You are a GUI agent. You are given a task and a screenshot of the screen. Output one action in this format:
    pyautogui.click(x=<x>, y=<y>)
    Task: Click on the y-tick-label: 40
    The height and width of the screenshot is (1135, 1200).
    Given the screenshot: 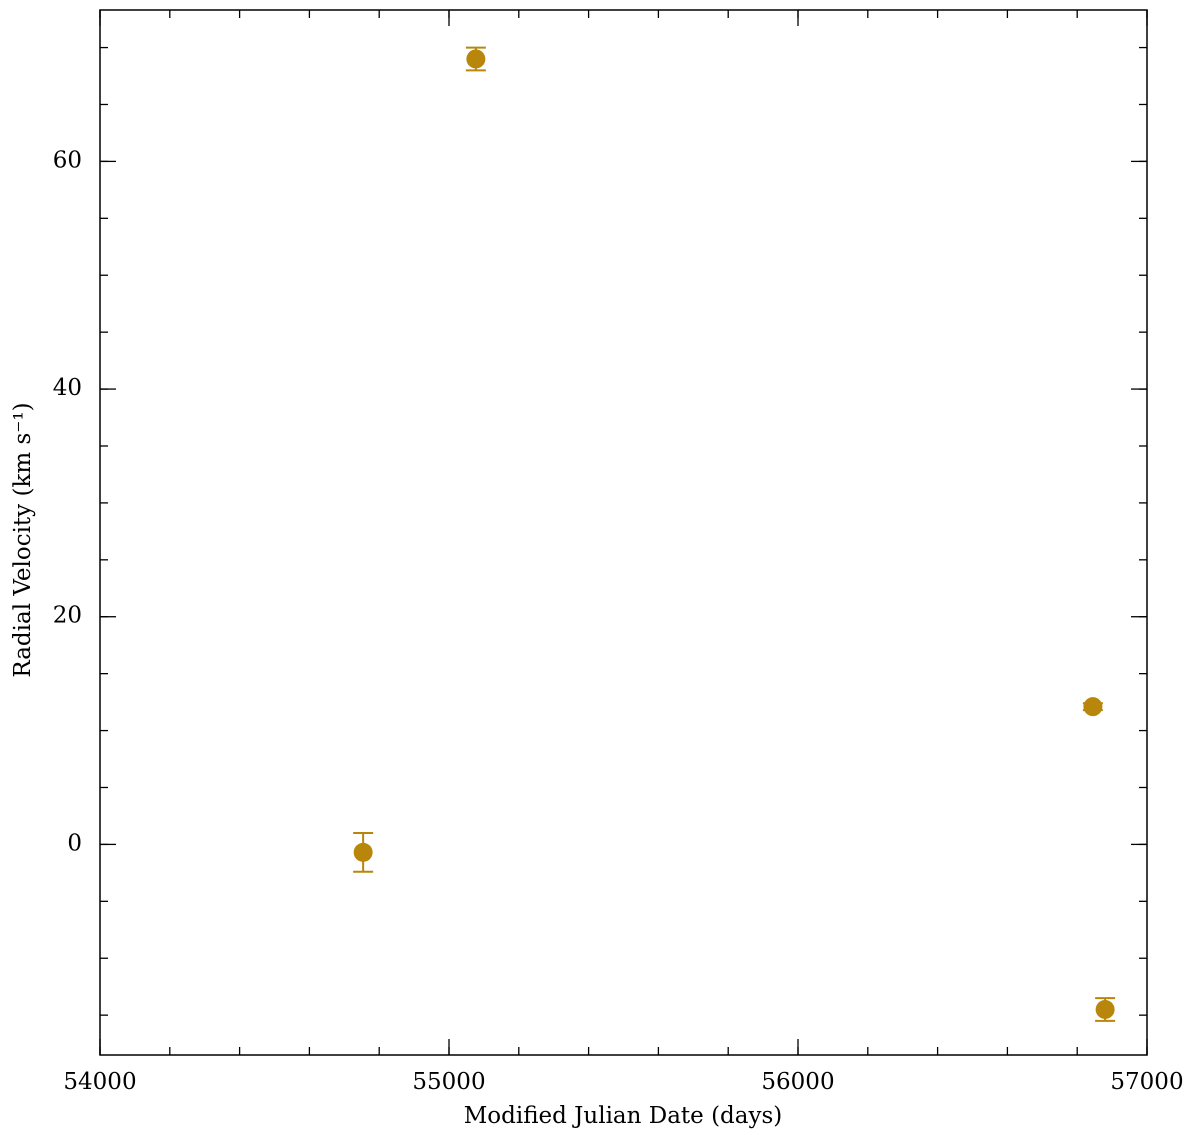 What is the action you would take?
    pyautogui.click(x=67, y=388)
    